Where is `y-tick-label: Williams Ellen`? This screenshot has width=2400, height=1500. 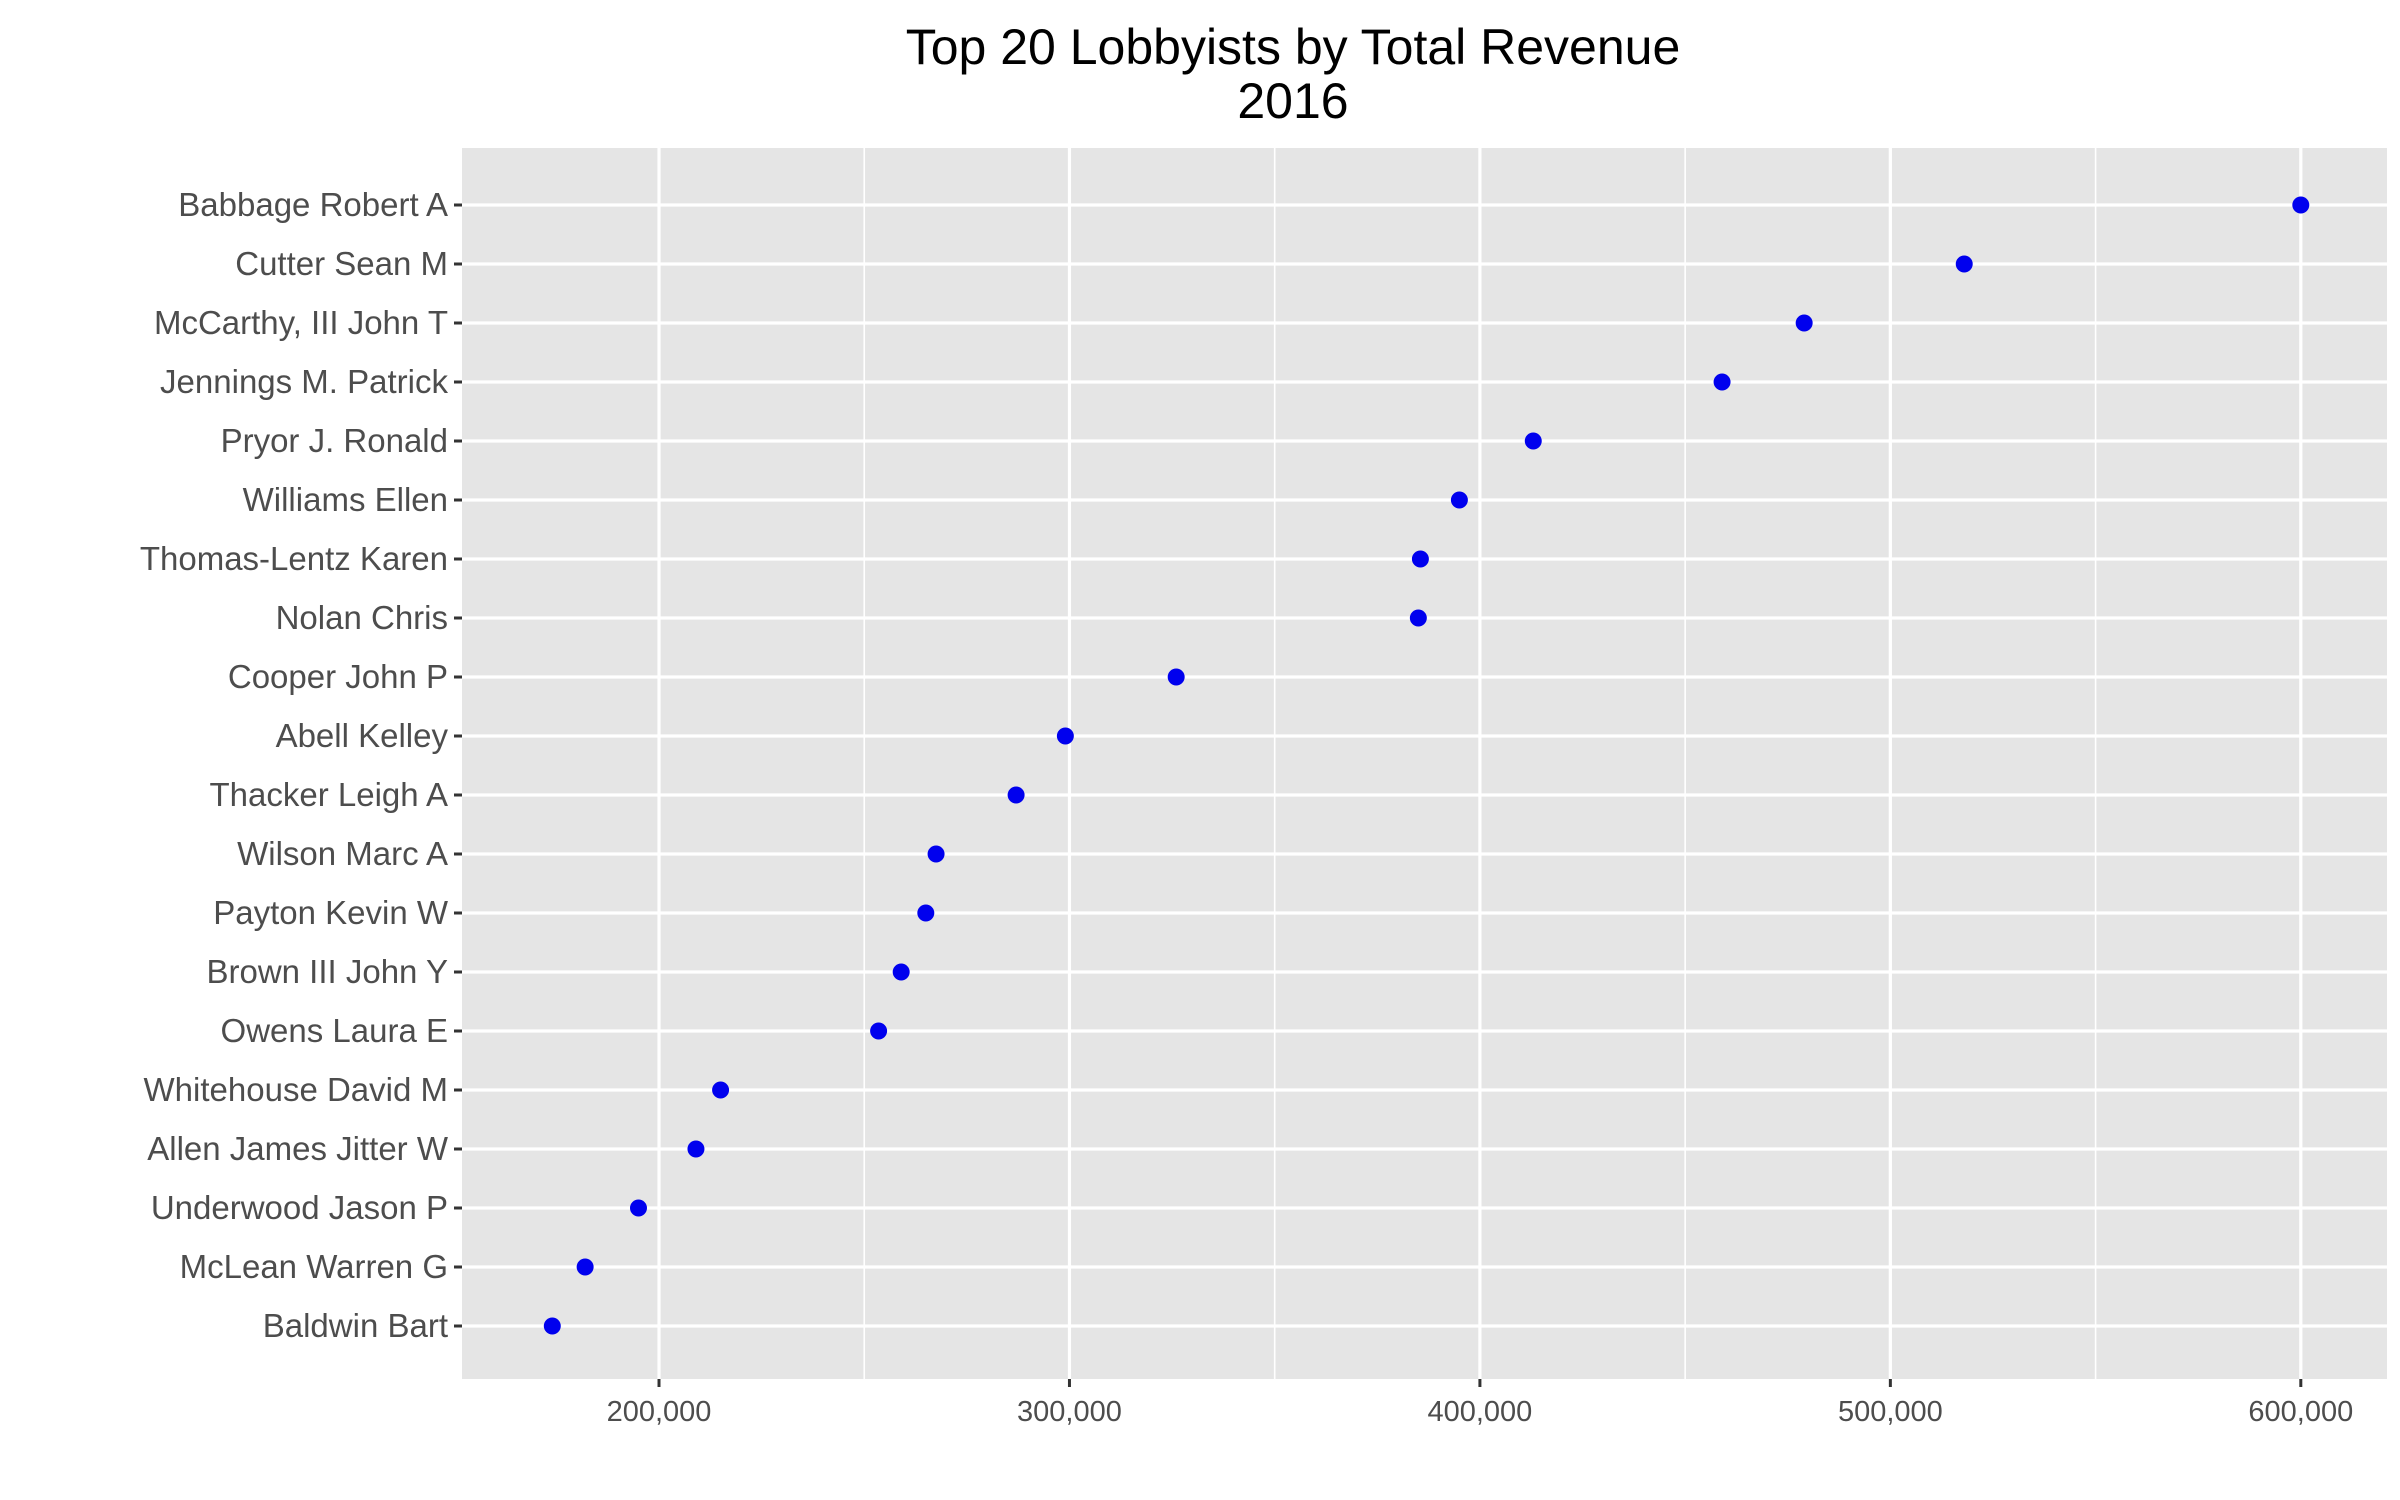 y-tick-label: Williams Ellen is located at coordinates (345, 499).